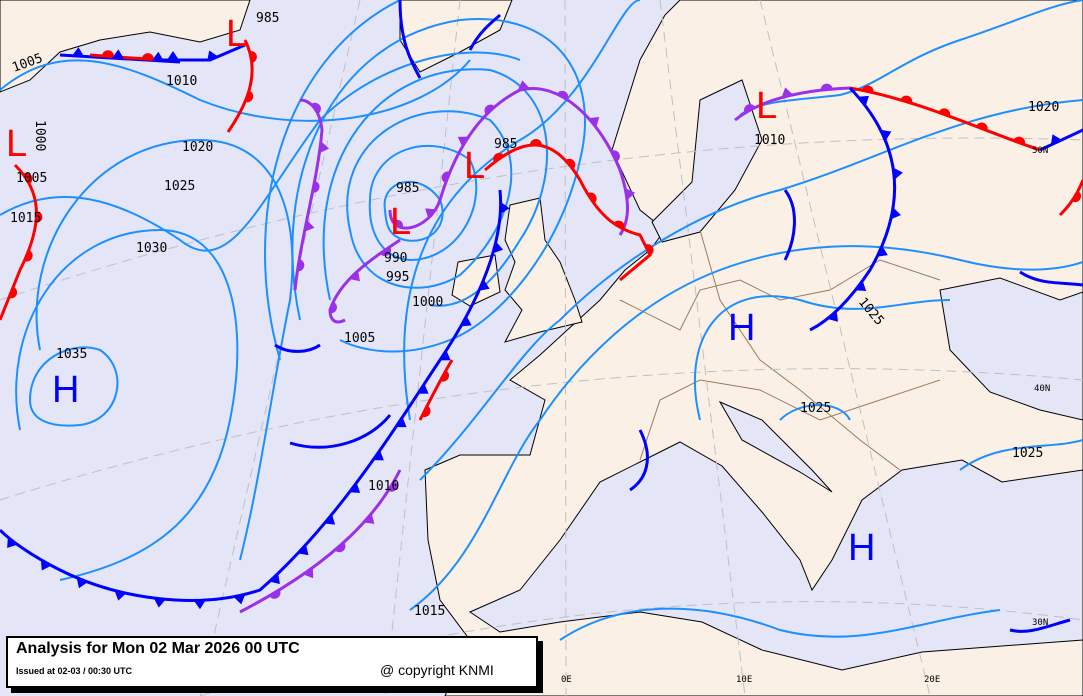  Describe the element at coordinates (1040, 623) in the screenshot. I see `lat-label: 30N` at that location.